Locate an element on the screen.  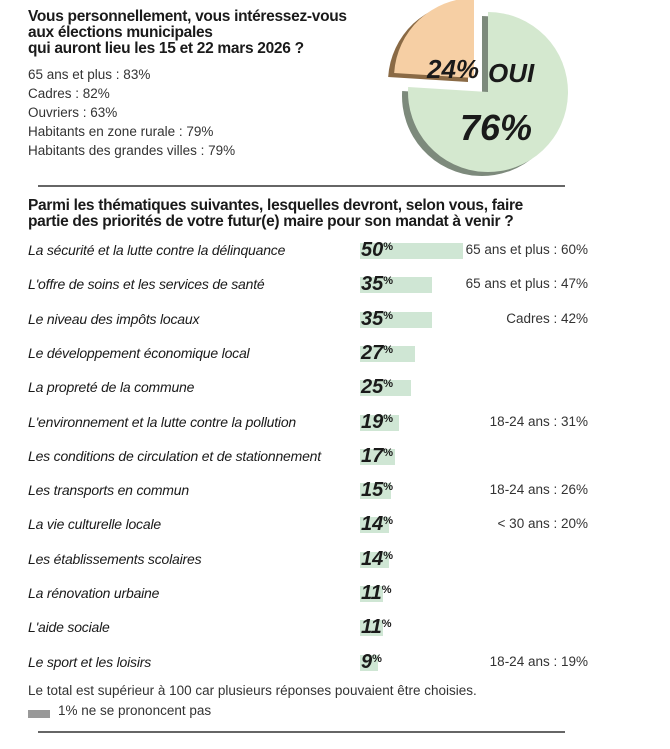
bar-value: 27% is located at coordinates (377, 352).